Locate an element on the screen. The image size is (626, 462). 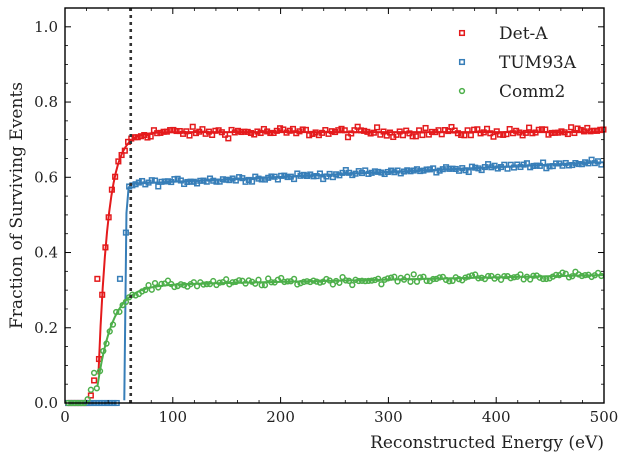
y-tick-label: 0.2 is located at coordinates (46, 328).